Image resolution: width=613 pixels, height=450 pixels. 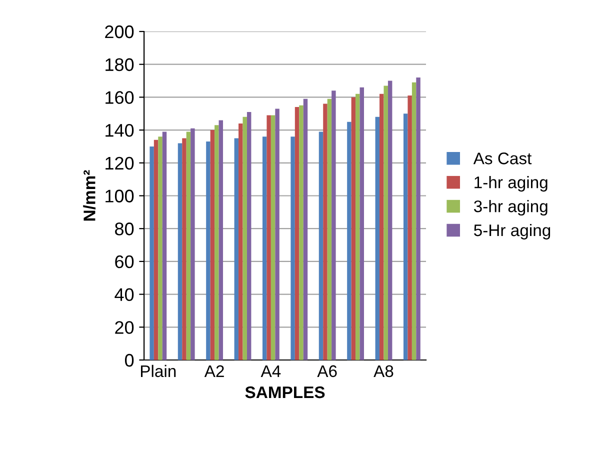 What do you see at coordinates (511, 184) in the screenshot?
I see `legend-label: 1-hr aging` at bounding box center [511, 184].